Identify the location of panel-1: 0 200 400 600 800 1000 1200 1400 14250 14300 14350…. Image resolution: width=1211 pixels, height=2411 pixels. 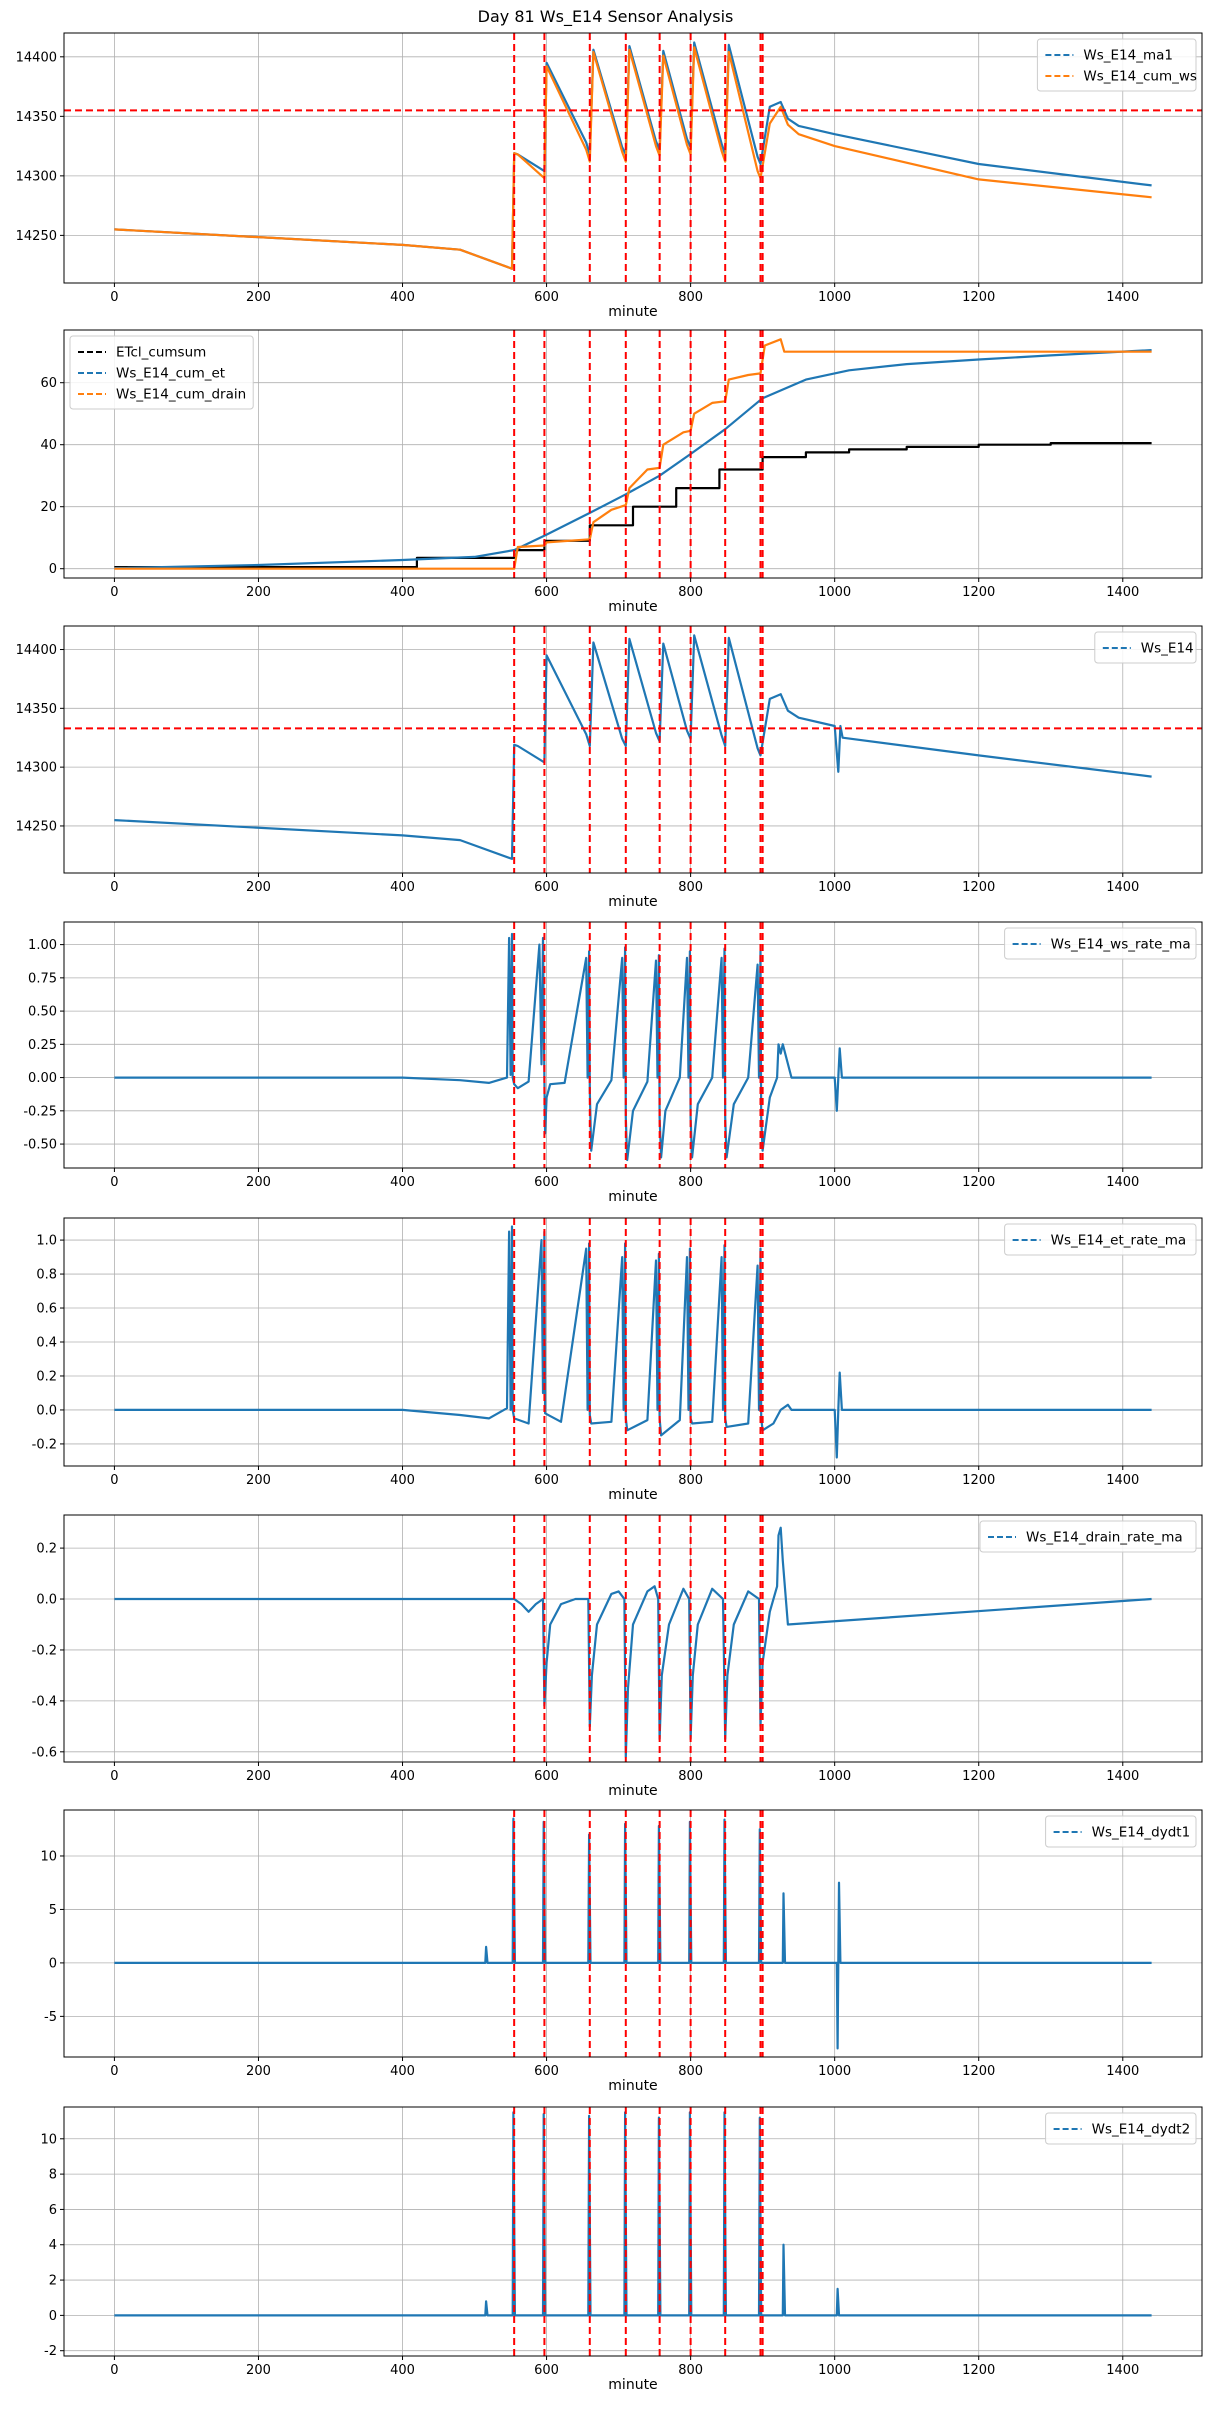
(609, 176).